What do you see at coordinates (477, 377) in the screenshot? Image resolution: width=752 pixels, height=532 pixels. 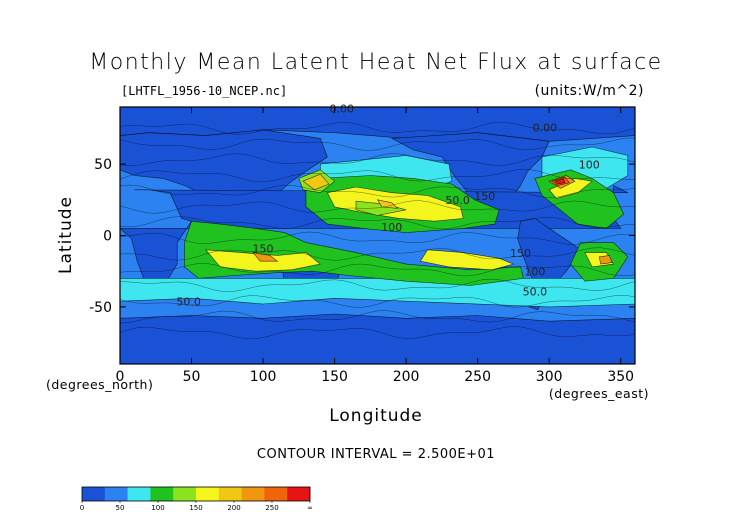 I see `x-tick-label: 250` at bounding box center [477, 377].